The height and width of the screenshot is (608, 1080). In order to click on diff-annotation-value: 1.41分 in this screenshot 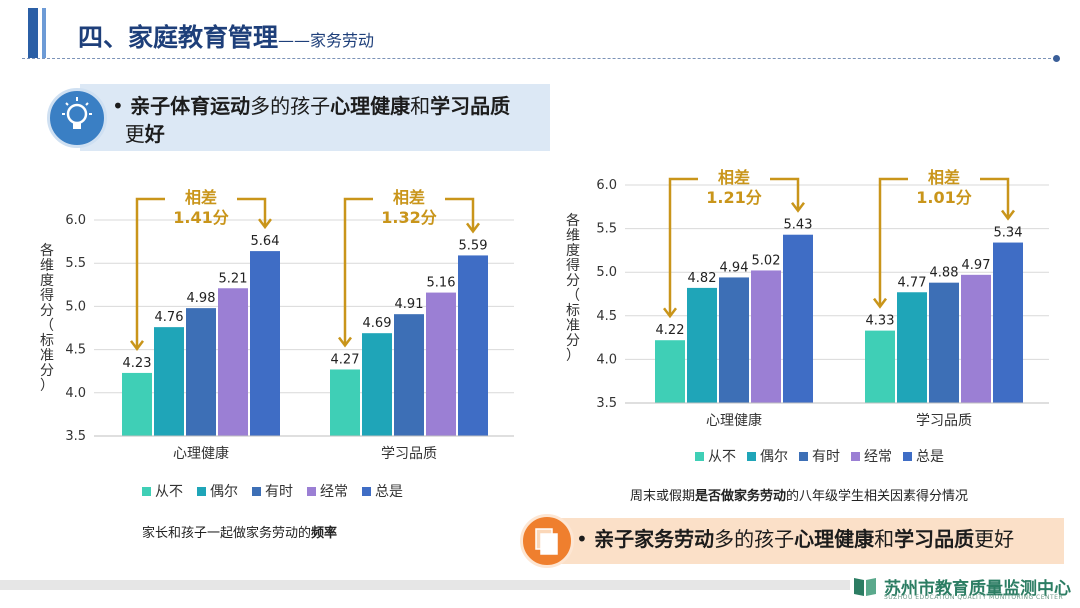, I will do `click(200, 217)`.